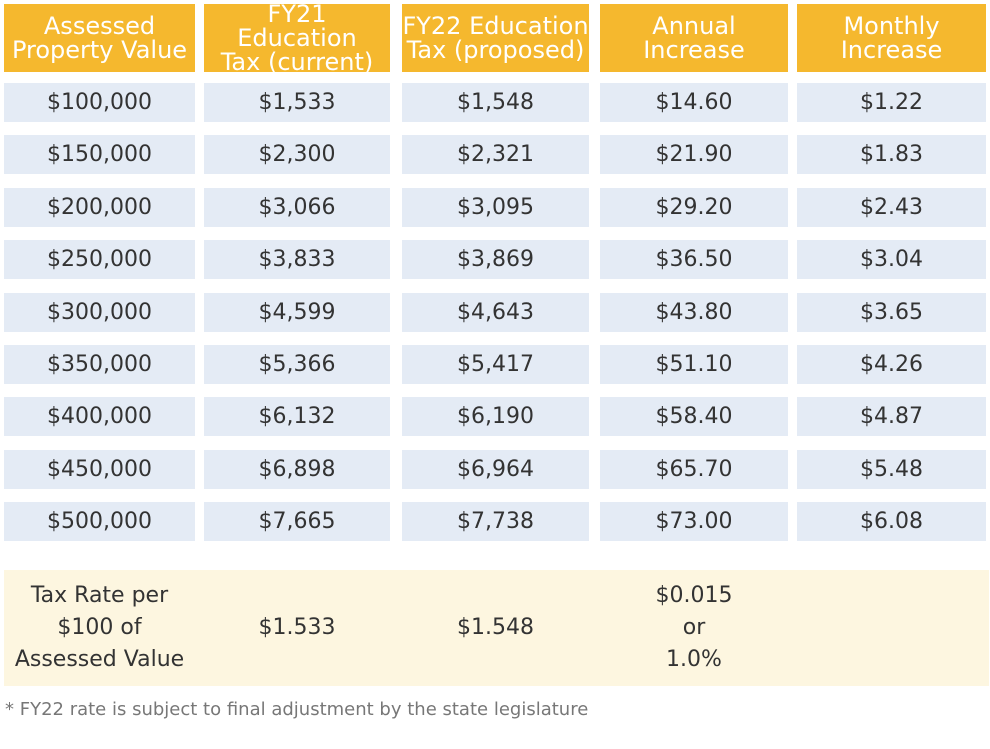 The width and height of the screenshot is (990, 749). I want to click on header-annual-increase: Annual Increase, so click(694, 38).